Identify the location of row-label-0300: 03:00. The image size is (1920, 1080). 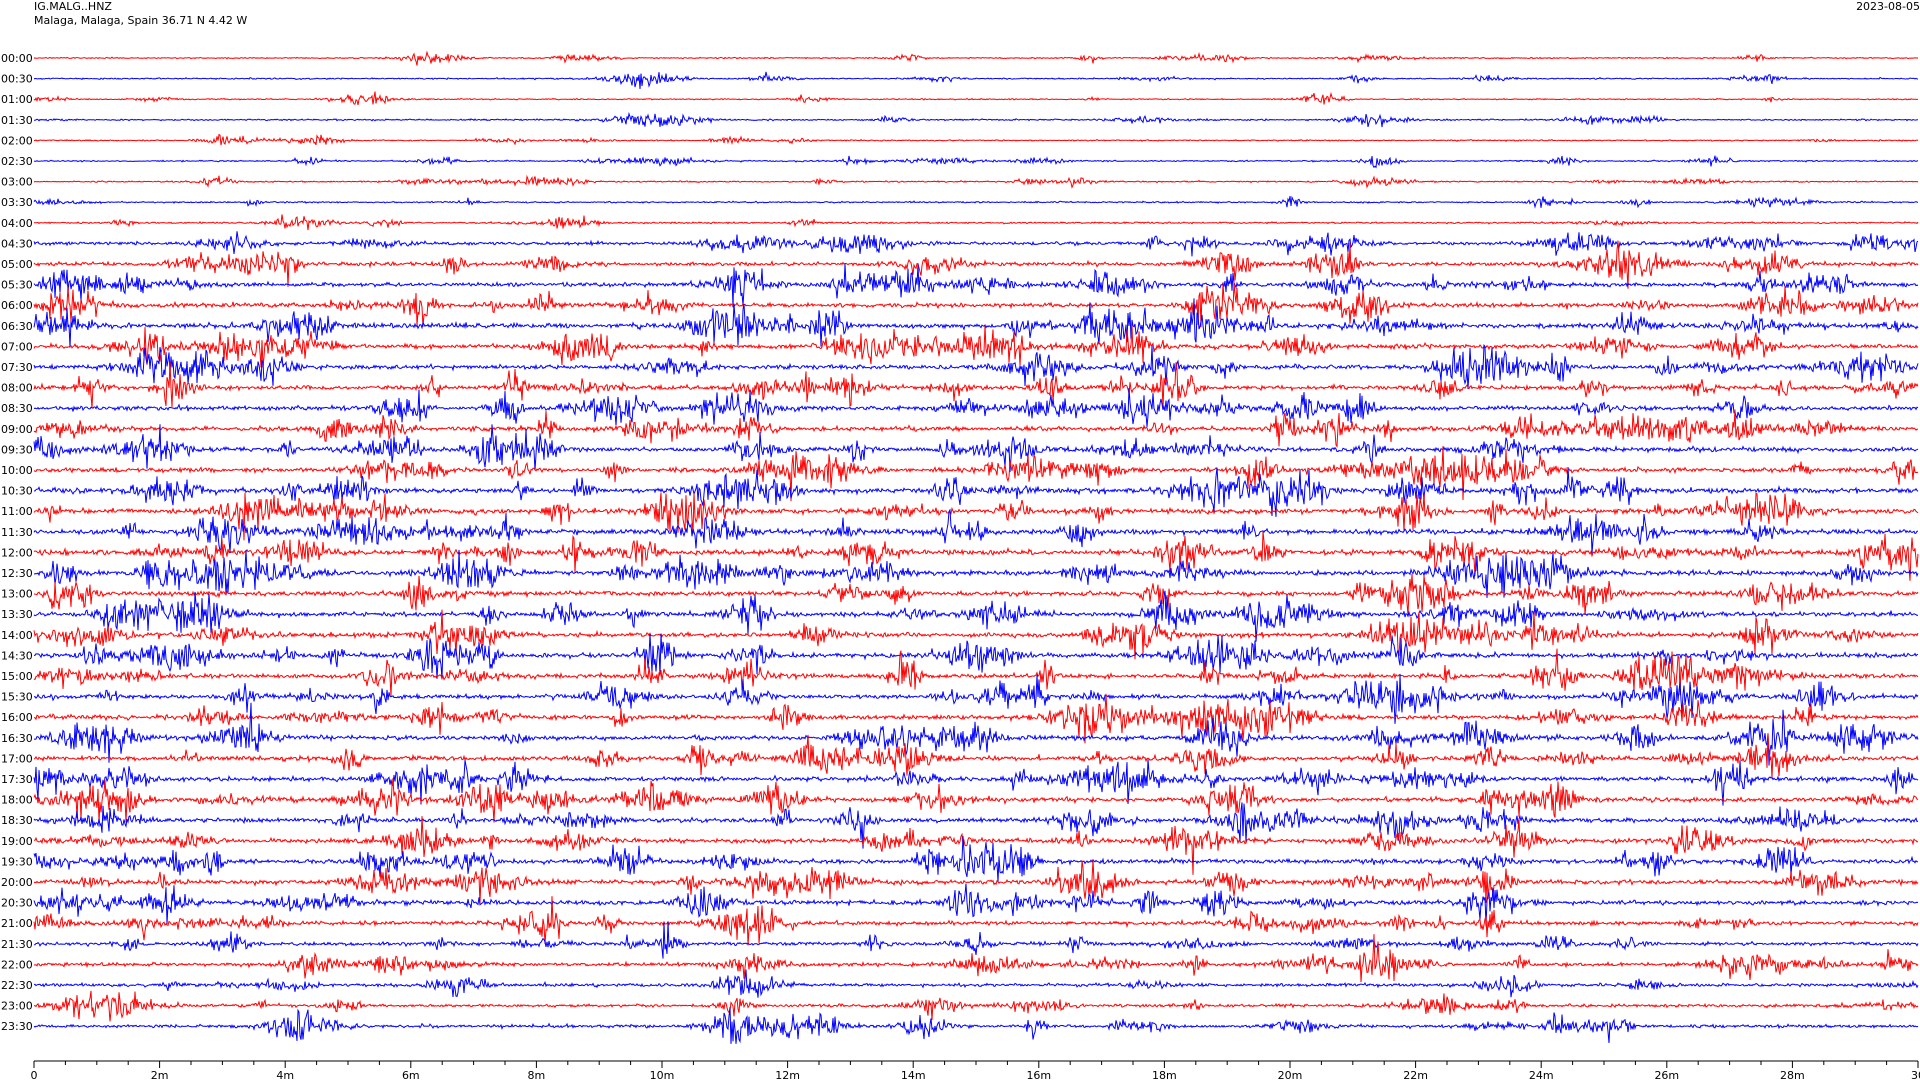
(17, 182).